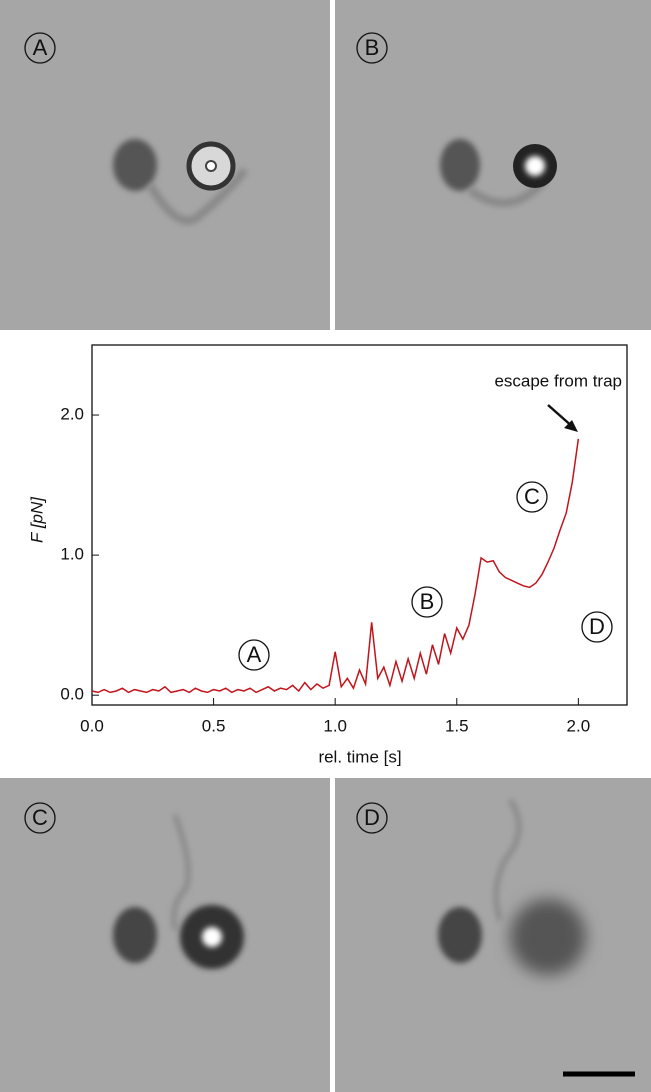  I want to click on micrograph-b, so click(493, 165).